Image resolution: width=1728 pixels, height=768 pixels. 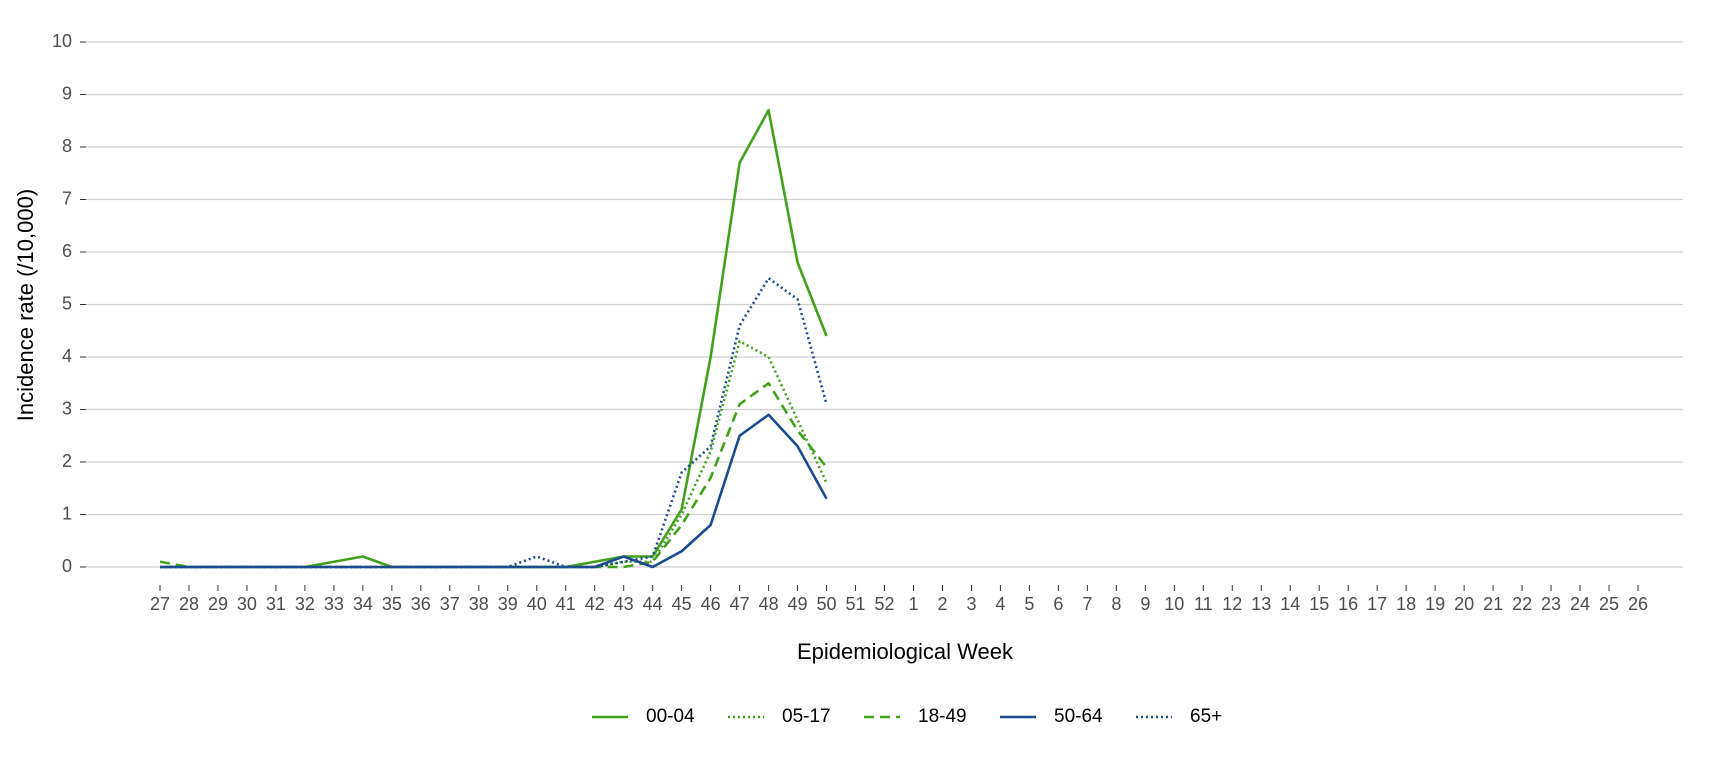 I want to click on x-tick-label: 26, so click(x=1638, y=604).